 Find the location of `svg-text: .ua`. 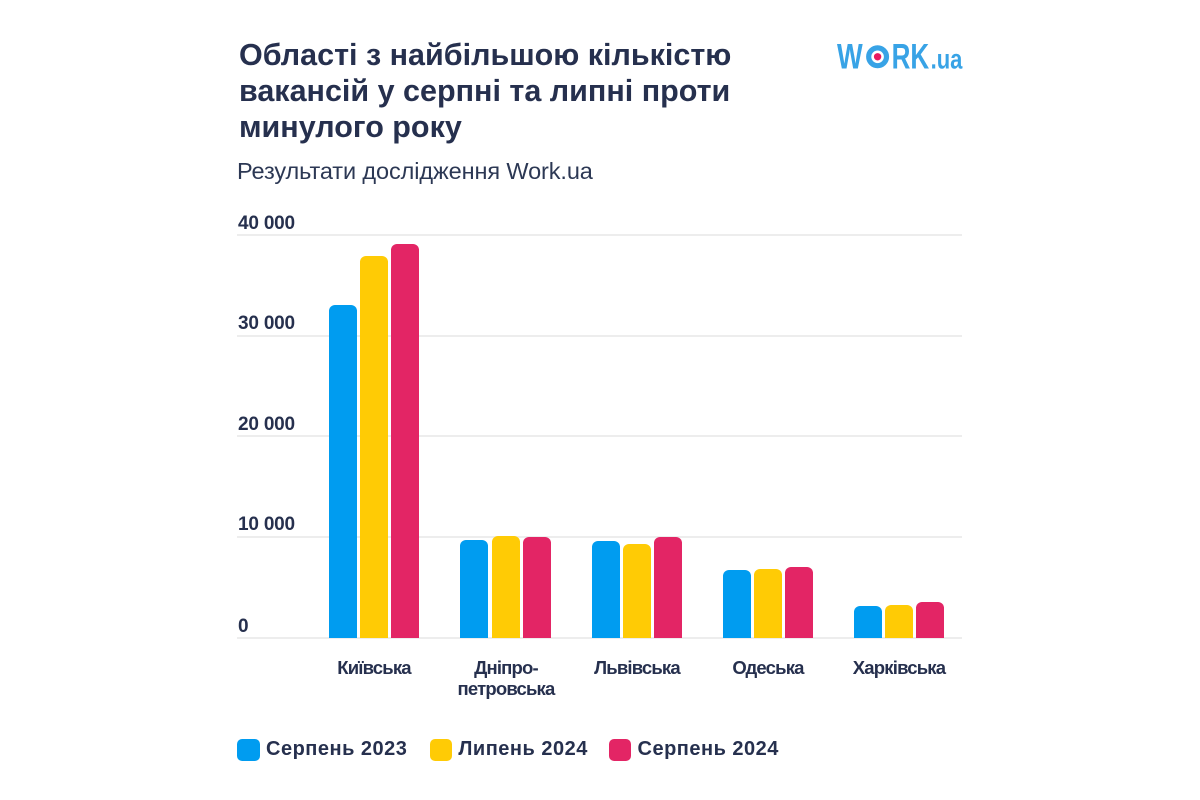

svg-text: .ua is located at coordinates (947, 59).